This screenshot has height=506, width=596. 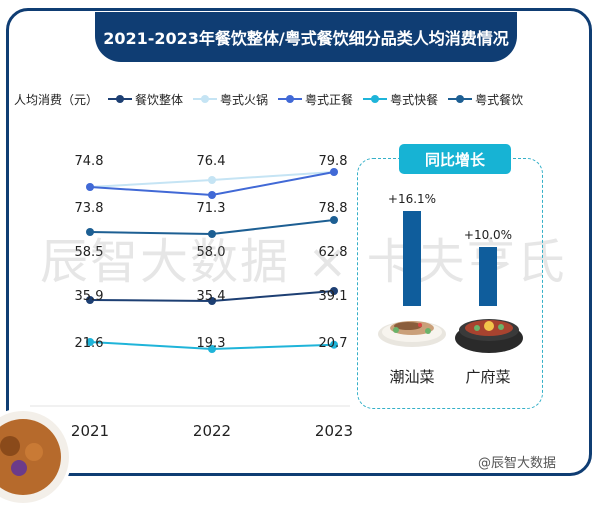 I want to click on data-label: 73.8, so click(x=89, y=208).